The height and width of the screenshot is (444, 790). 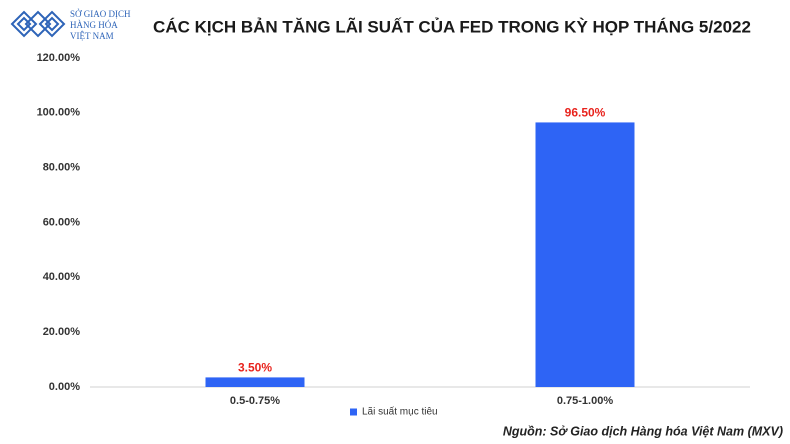 What do you see at coordinates (62, 222) in the screenshot?
I see `y-tick-label: 60.00%` at bounding box center [62, 222].